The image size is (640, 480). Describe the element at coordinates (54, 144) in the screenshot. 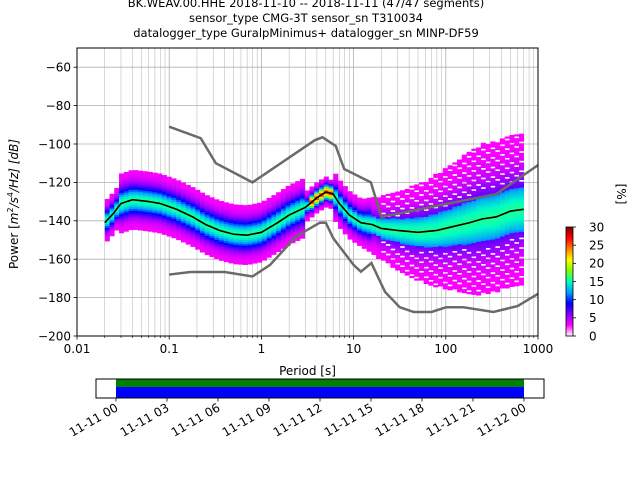

I see `y-tick-label: −100` at that location.